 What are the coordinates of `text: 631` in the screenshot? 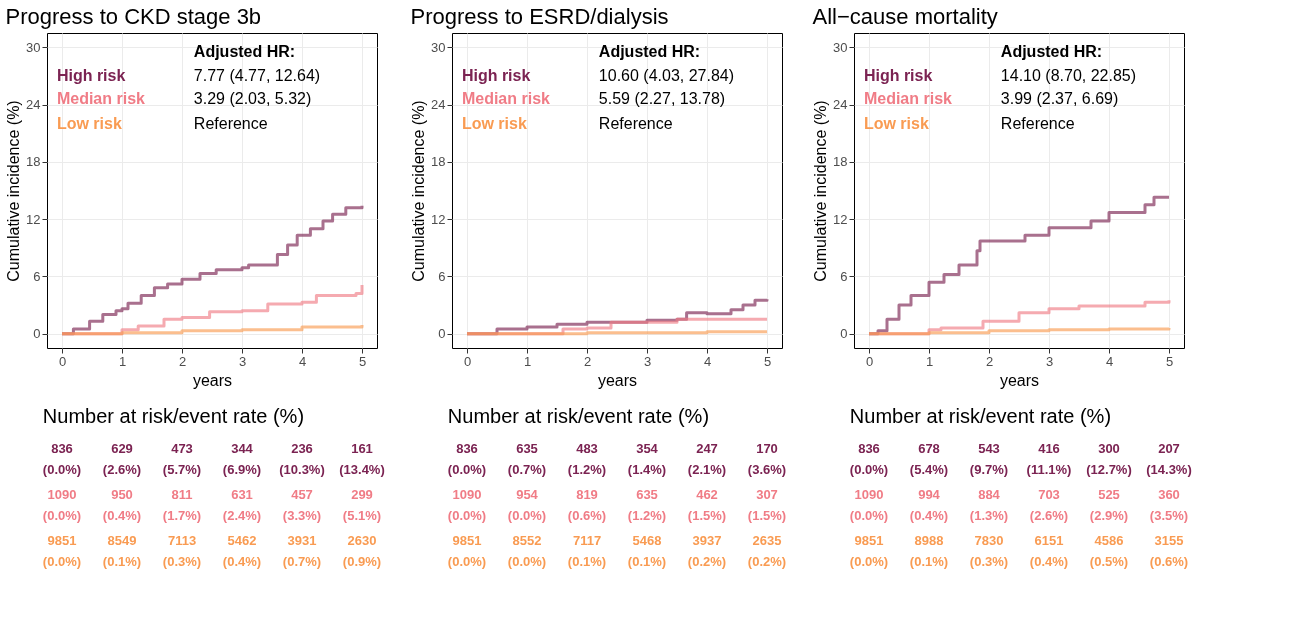 It's located at (242, 494).